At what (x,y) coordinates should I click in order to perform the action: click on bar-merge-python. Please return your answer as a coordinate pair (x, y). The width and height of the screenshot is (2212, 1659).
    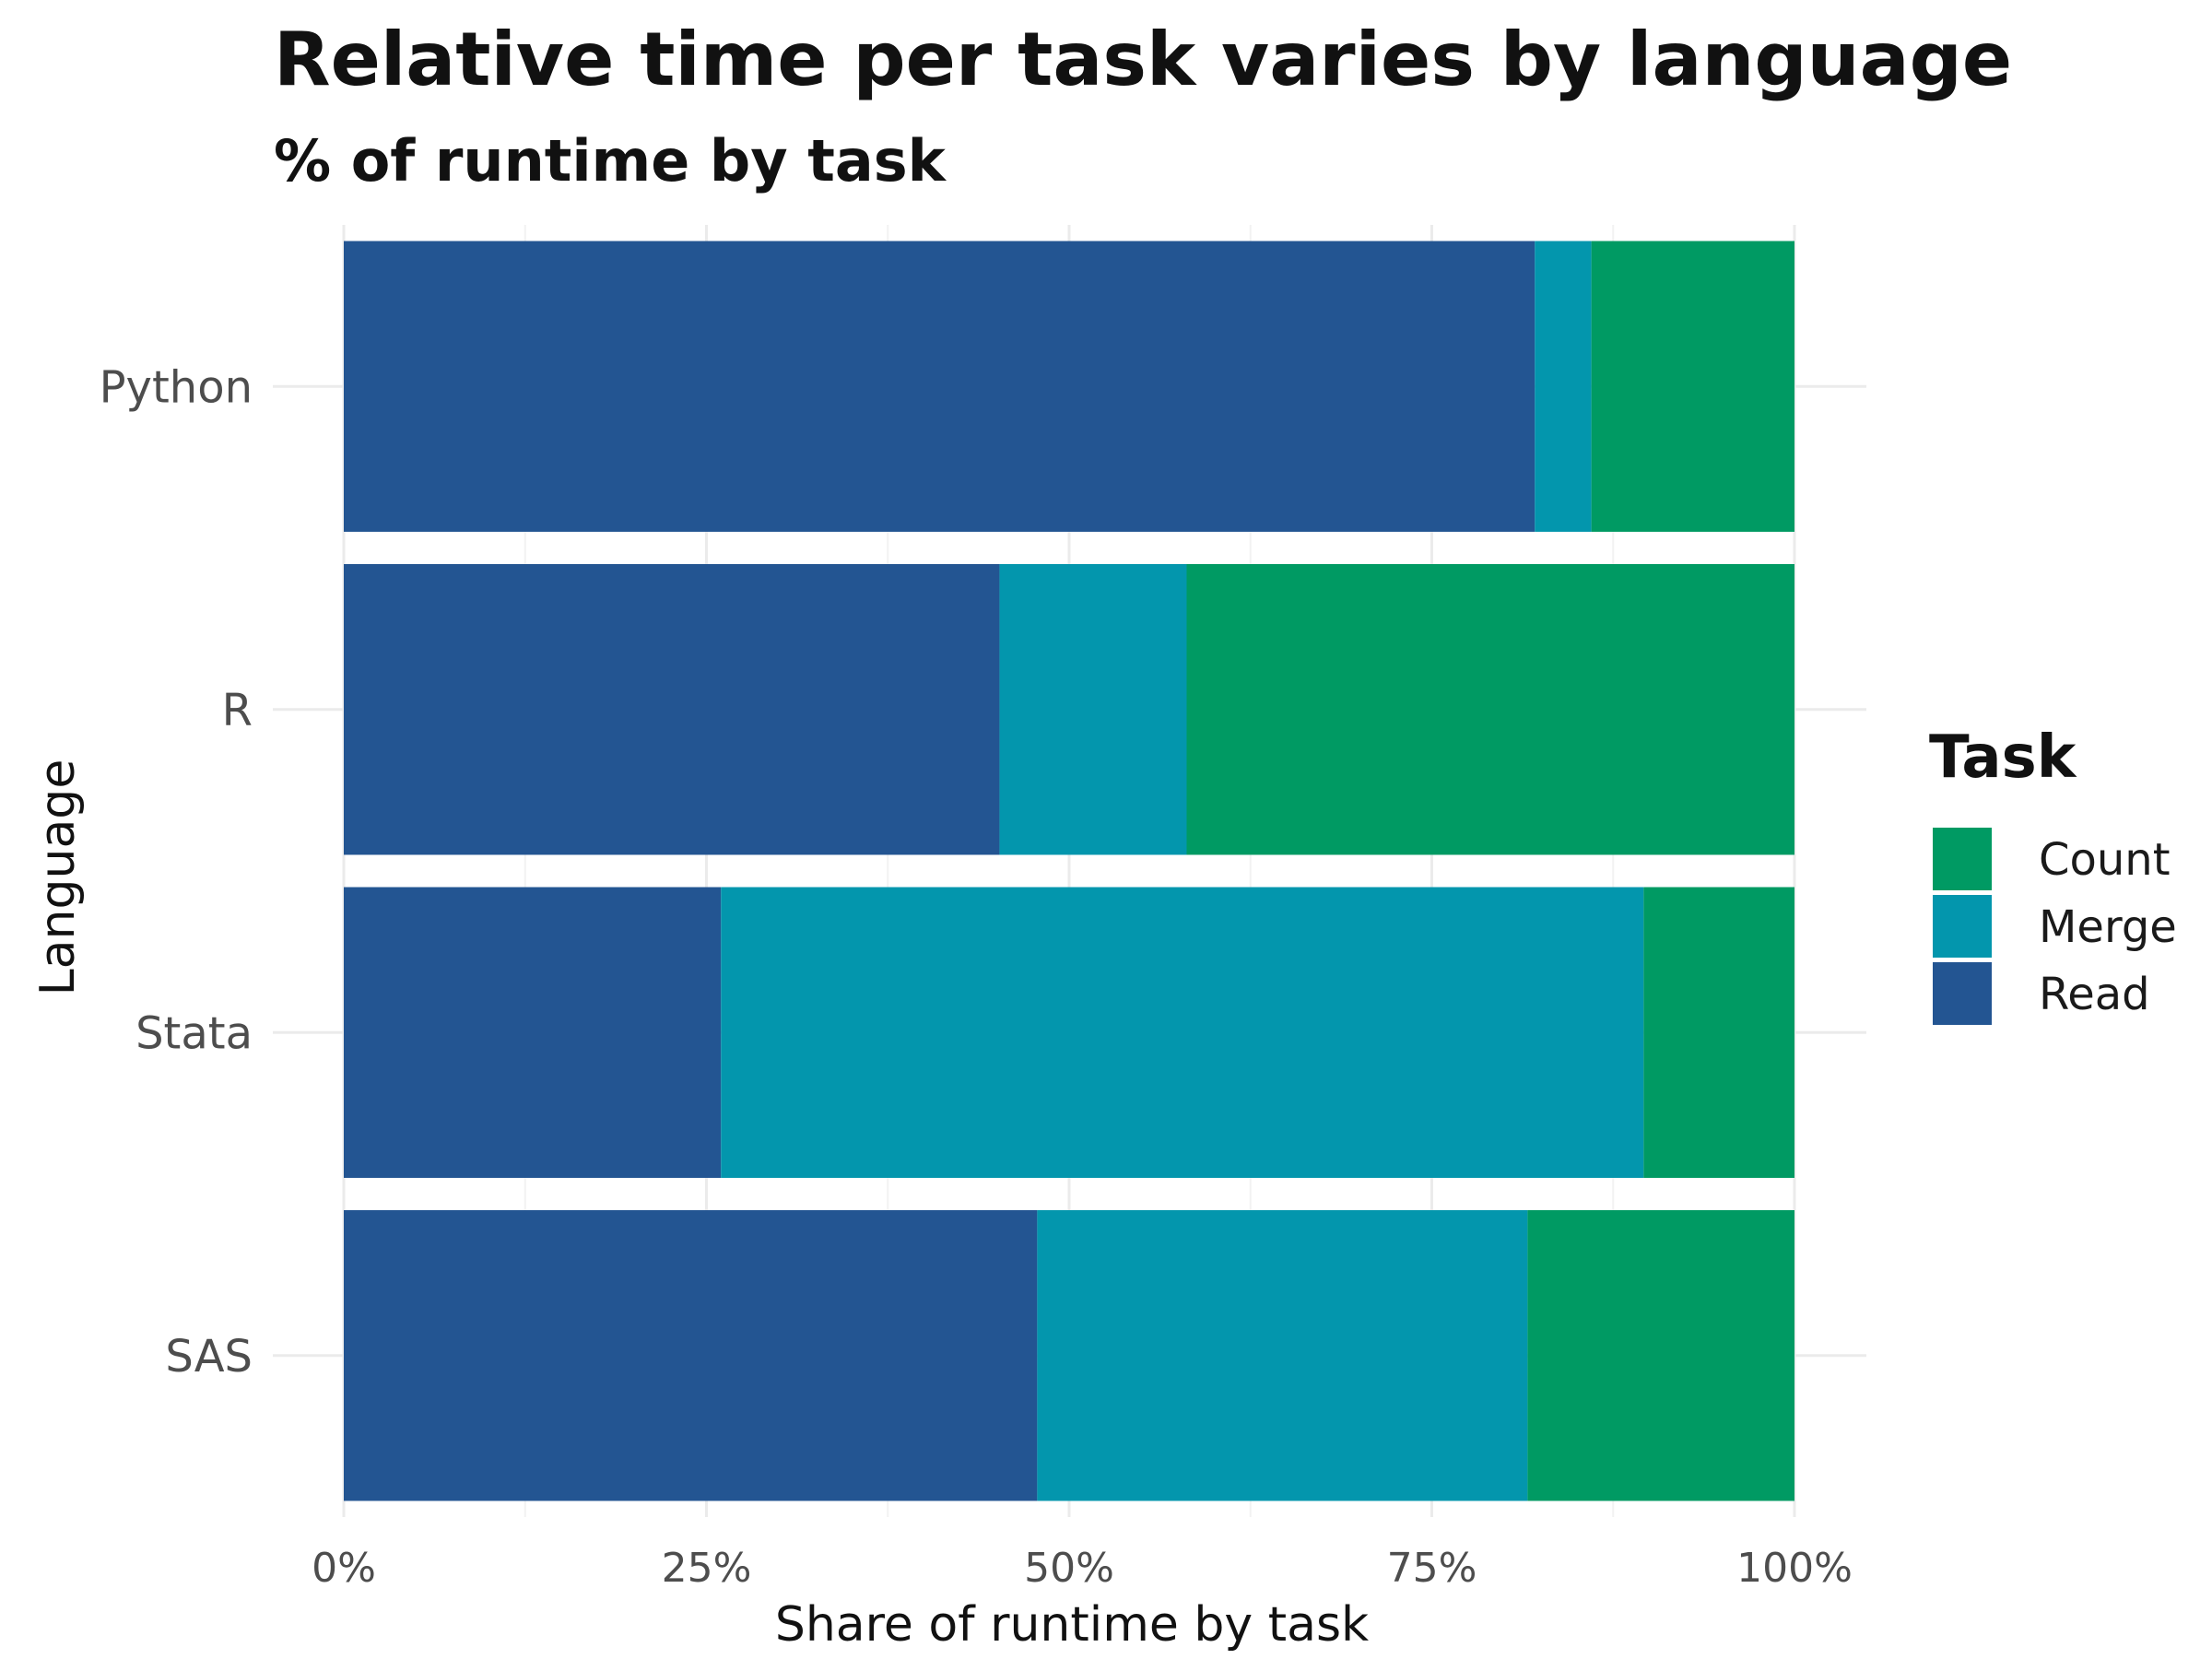
    Looking at the image, I should click on (1563, 386).